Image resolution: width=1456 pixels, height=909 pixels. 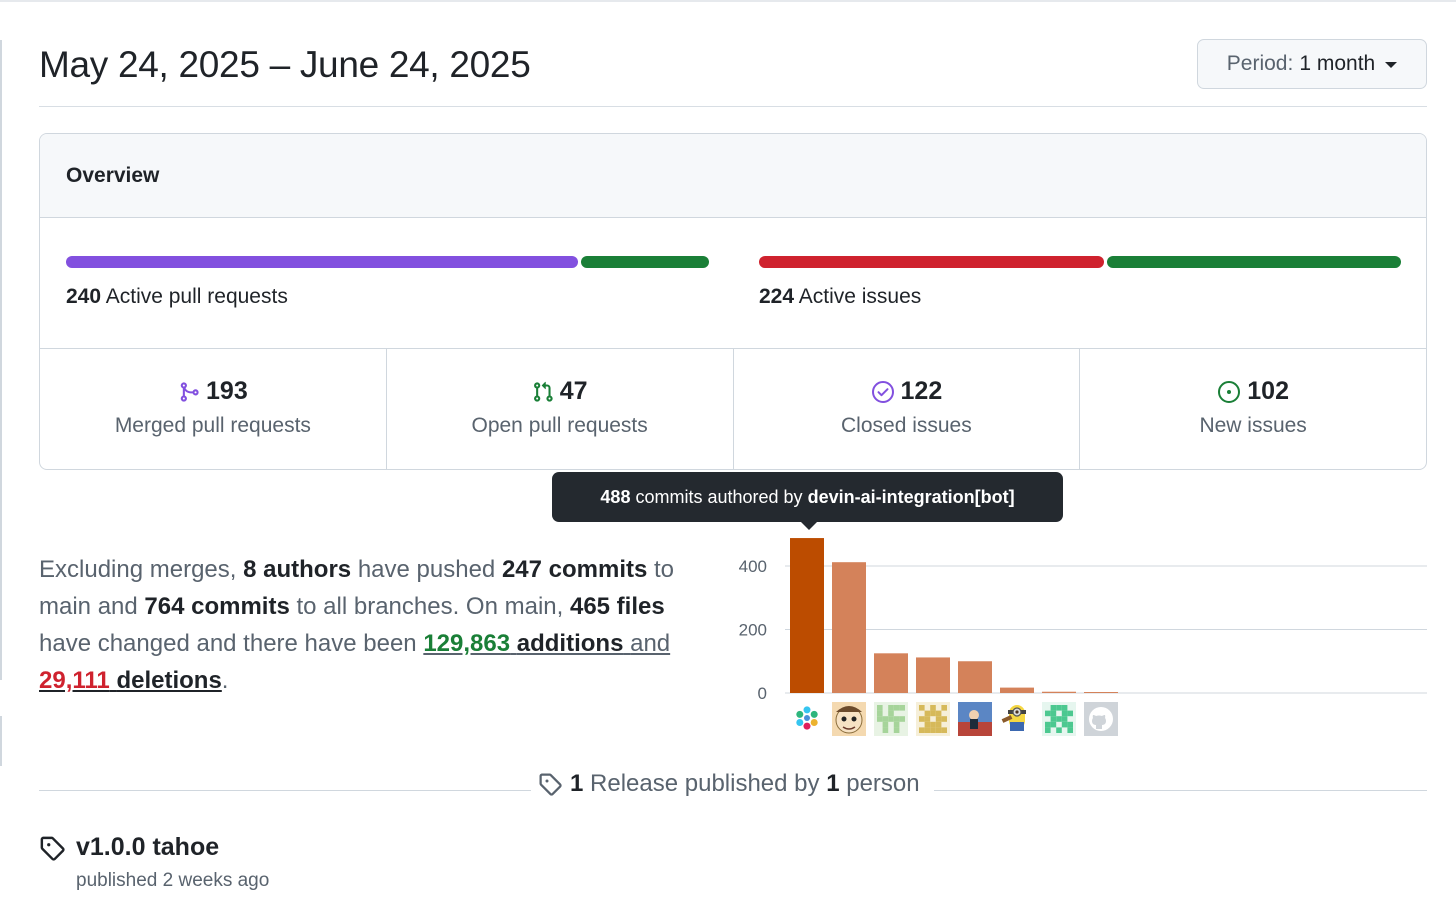 What do you see at coordinates (882, 391) in the screenshot?
I see `issue-closed-icon` at bounding box center [882, 391].